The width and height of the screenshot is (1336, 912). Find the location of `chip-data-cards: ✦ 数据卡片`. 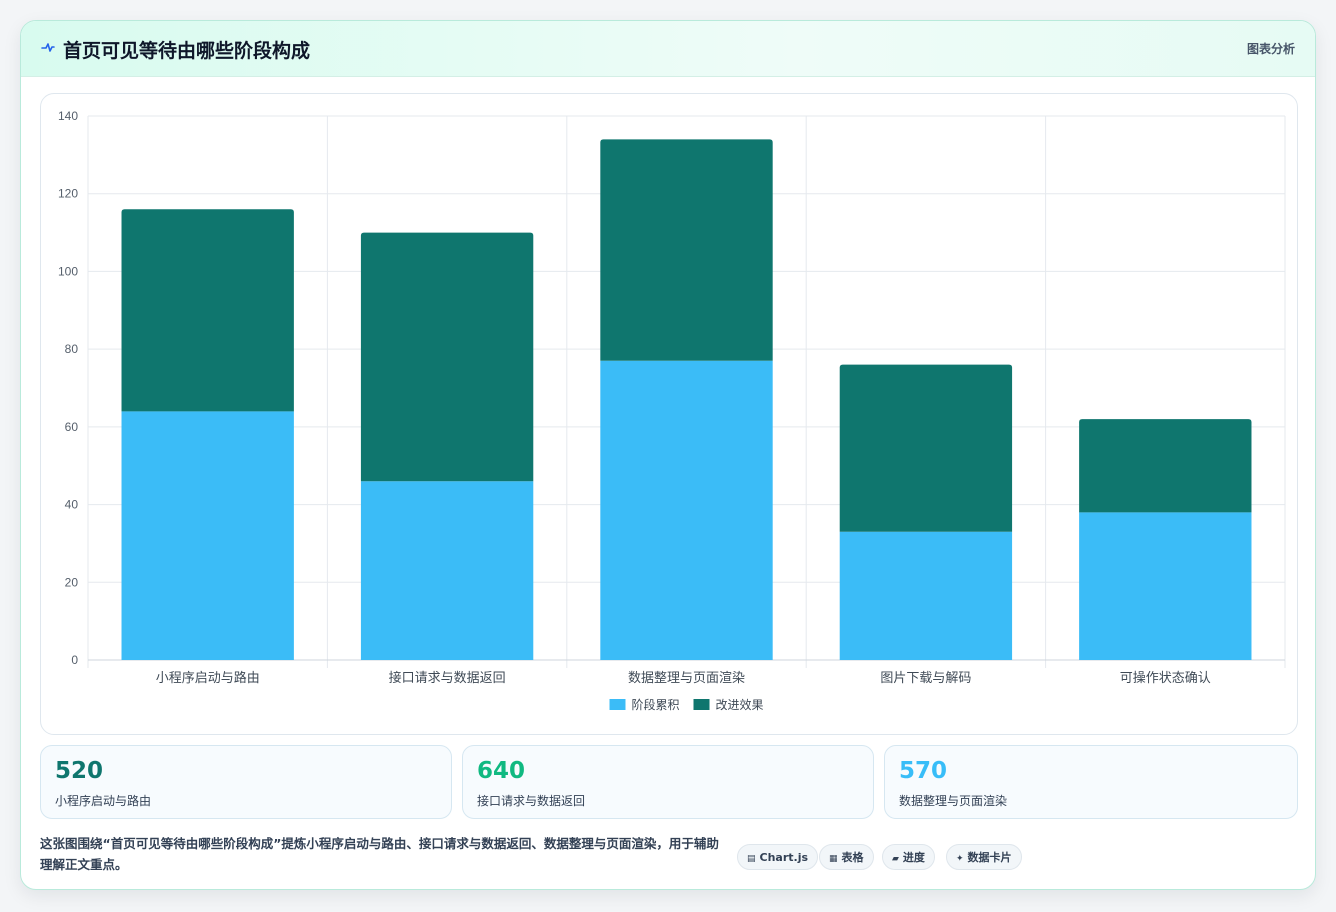

chip-data-cards: ✦ 数据卡片 is located at coordinates (984, 857).